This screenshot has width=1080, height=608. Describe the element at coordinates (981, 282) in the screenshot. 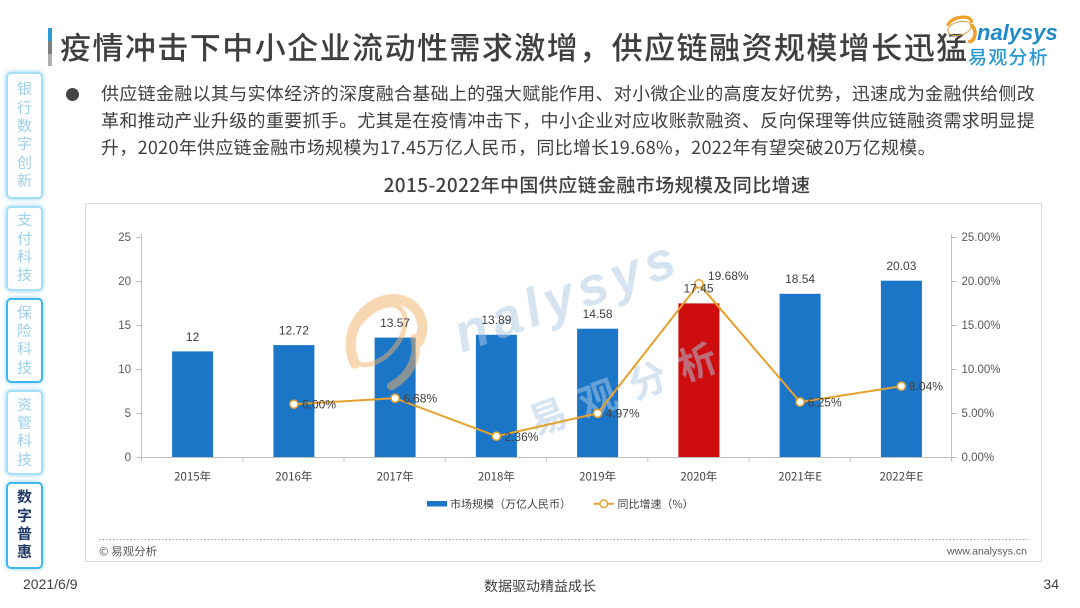

I see `svg-text: 20.00%` at that location.